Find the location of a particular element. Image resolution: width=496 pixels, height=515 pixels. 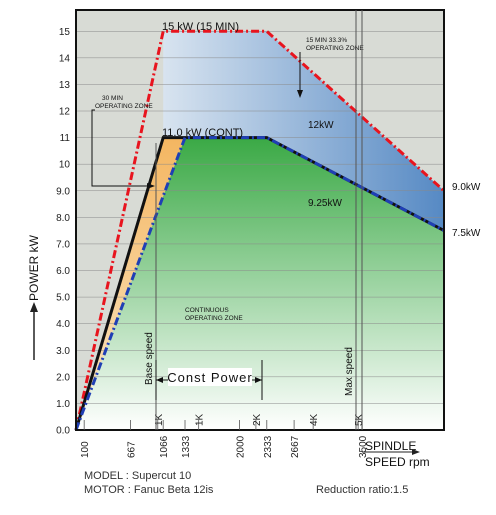

y-tick-label: 6.0 is located at coordinates (63, 271).